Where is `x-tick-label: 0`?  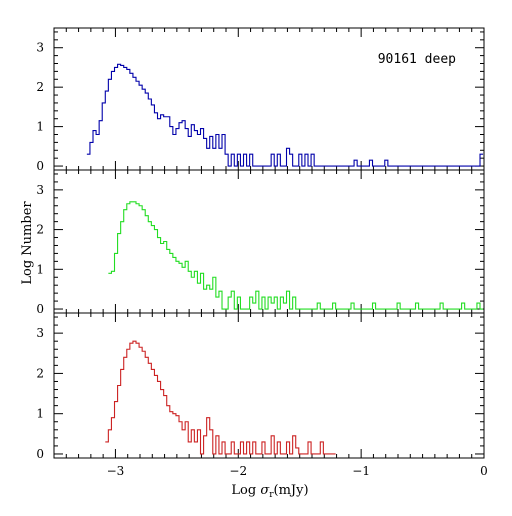
x-tick-label: 0 is located at coordinates (484, 471).